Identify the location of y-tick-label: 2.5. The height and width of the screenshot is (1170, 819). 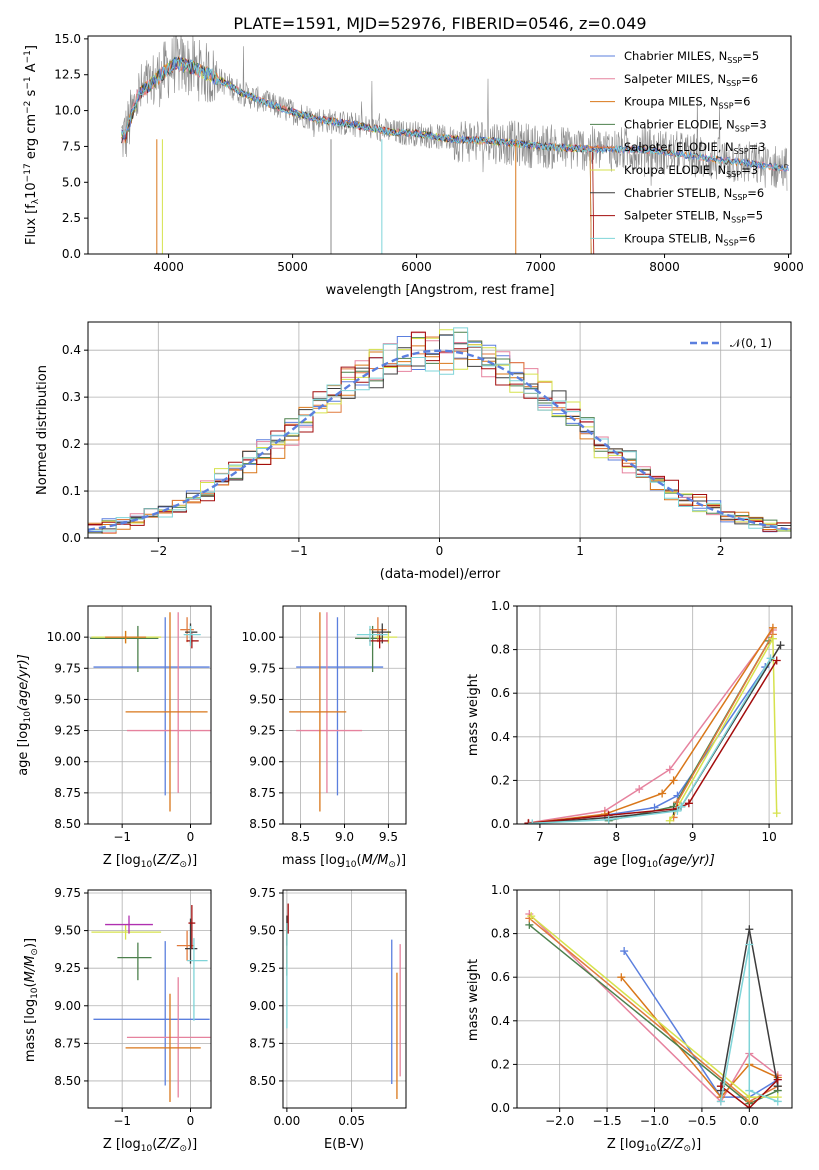
(71, 218).